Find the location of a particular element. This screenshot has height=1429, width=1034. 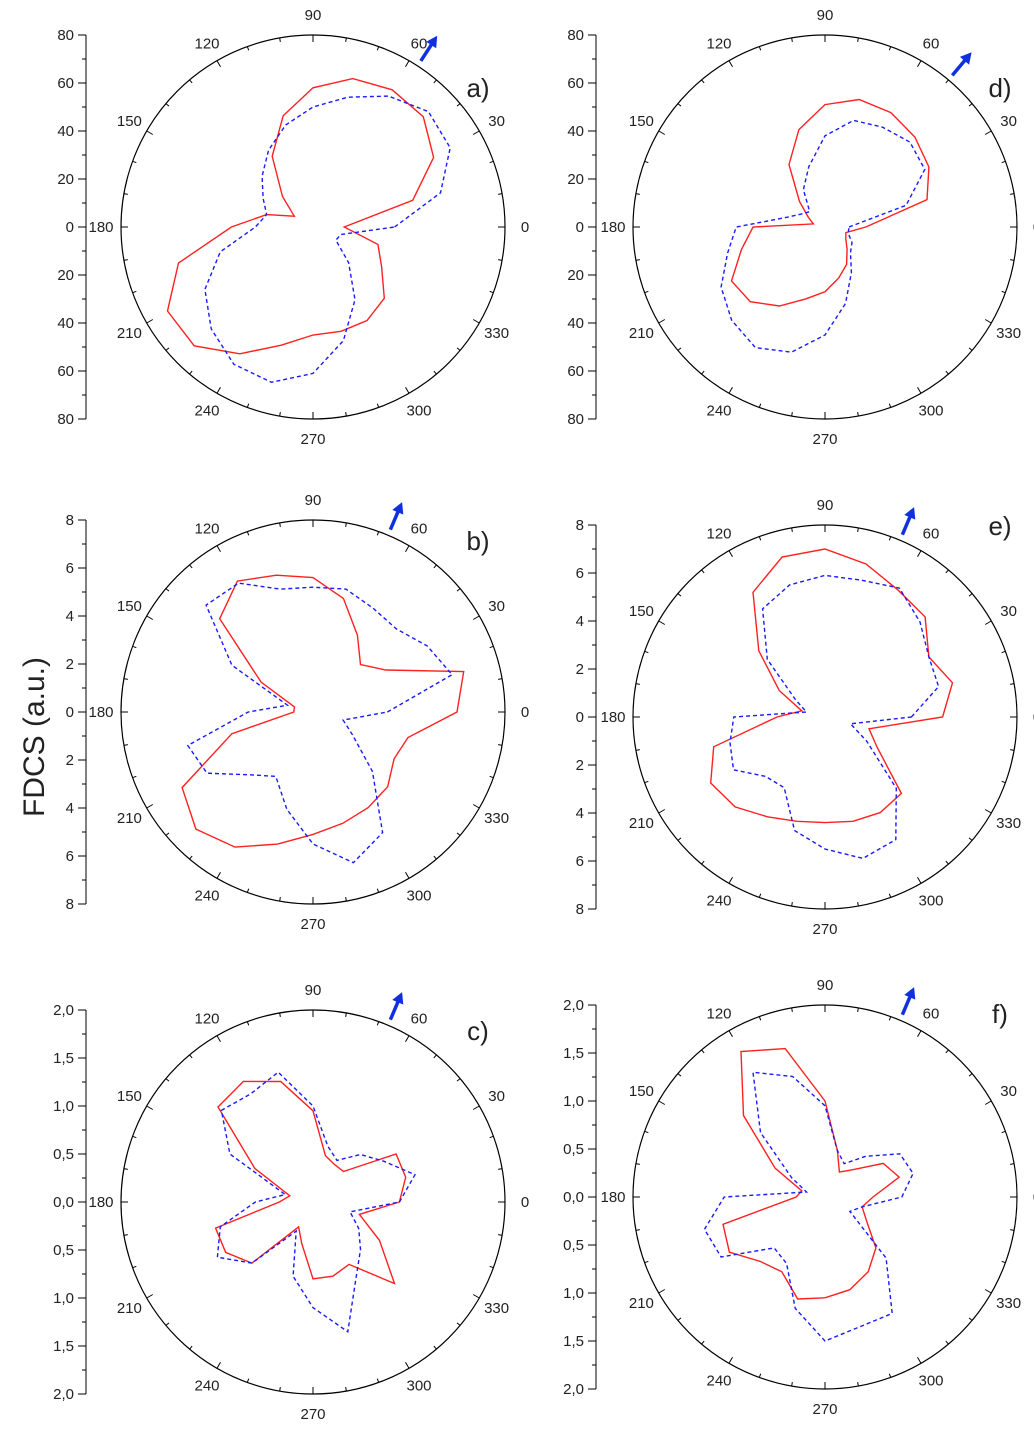

angle-label-150: 150 is located at coordinates (129, 121).